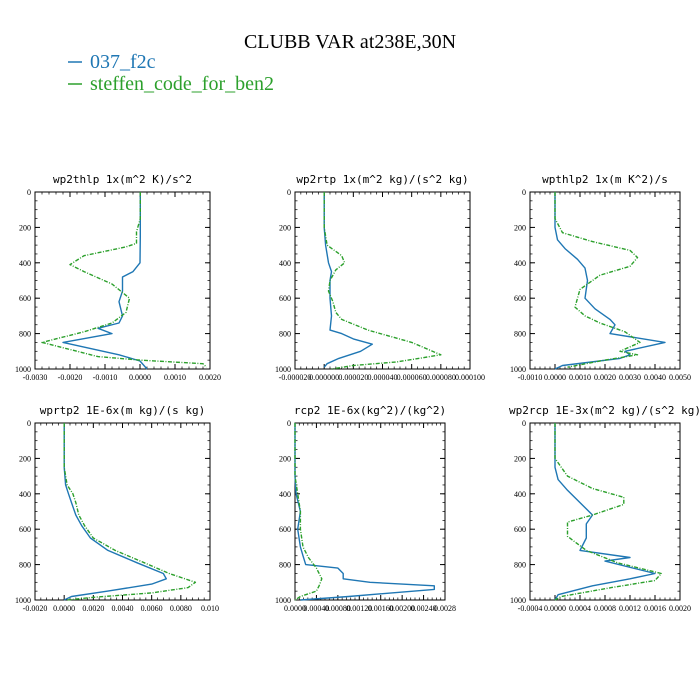 This screenshot has height=700, width=700. Describe the element at coordinates (605, 608) in the screenshot. I see `x-tick-label: 0.0008` at that location.